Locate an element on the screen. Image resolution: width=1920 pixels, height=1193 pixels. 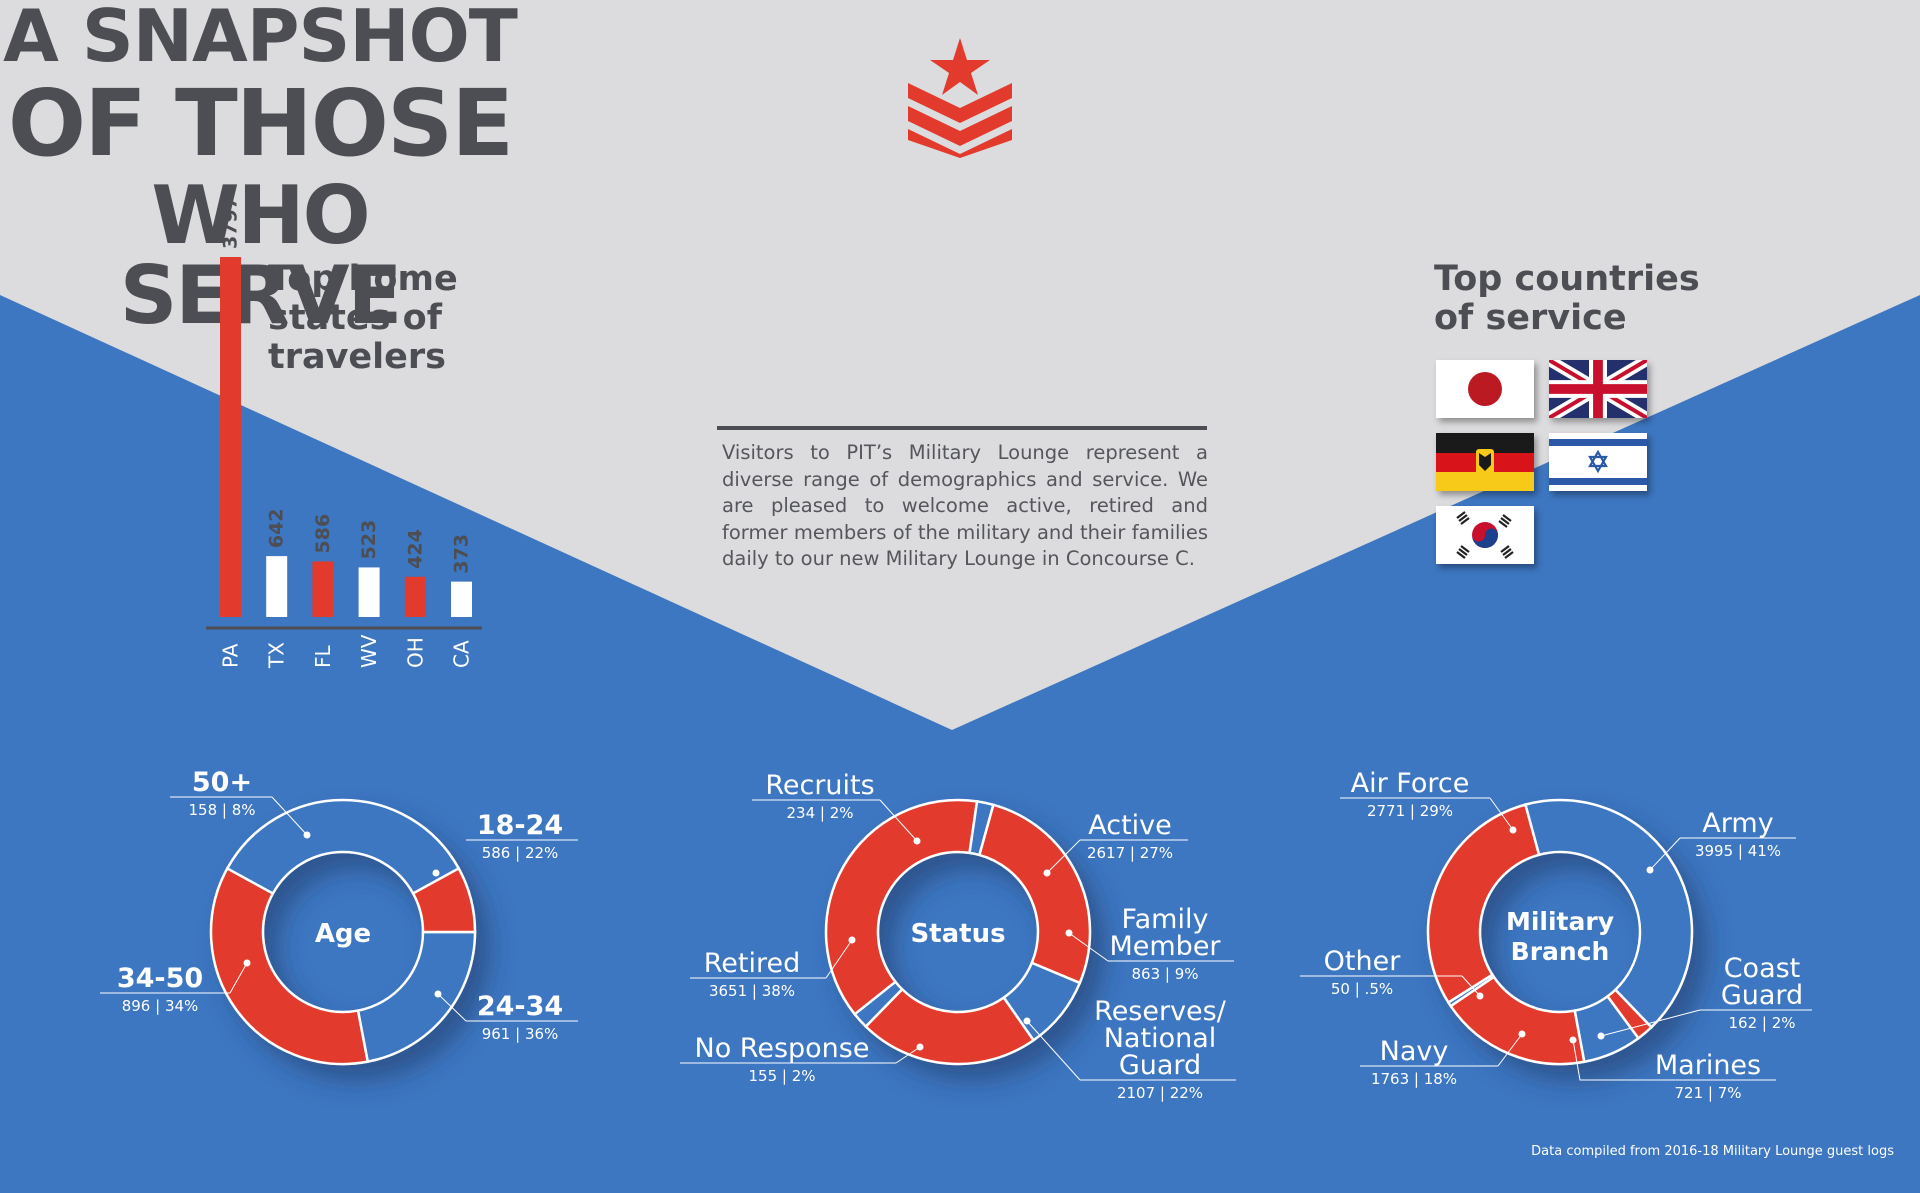
japan-flag is located at coordinates (1485, 389).